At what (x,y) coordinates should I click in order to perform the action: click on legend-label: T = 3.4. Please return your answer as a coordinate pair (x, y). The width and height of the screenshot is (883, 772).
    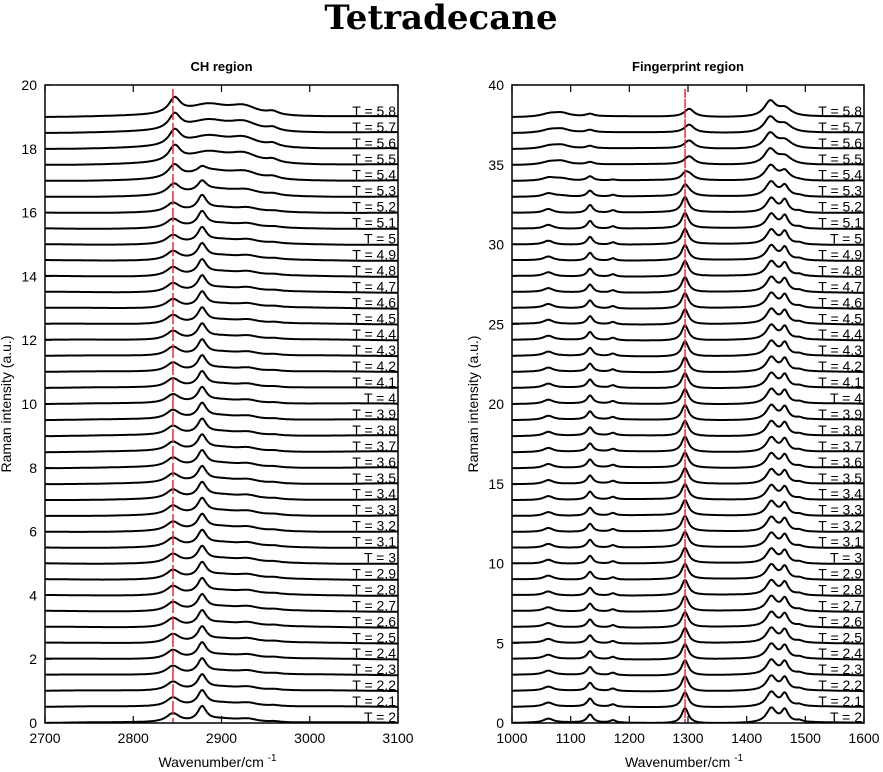
    Looking at the image, I should click on (840, 494).